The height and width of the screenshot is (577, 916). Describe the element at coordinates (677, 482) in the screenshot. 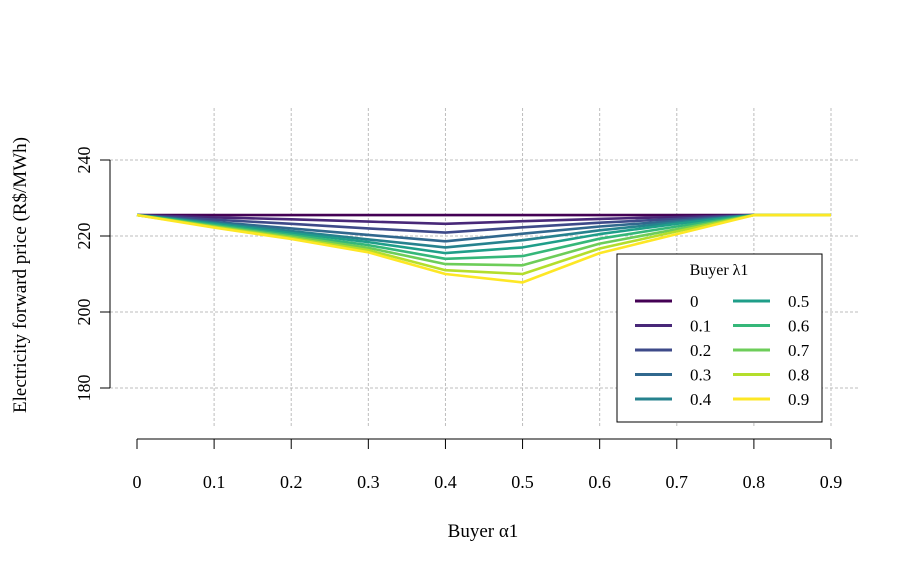

I see `x-tick-label: 0.7` at that location.